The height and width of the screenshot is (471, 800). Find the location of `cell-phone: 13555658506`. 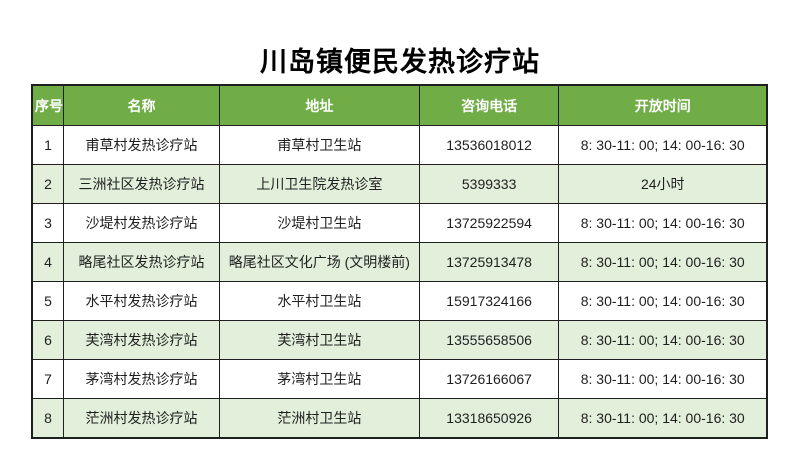

cell-phone: 13555658506 is located at coordinates (489, 340).